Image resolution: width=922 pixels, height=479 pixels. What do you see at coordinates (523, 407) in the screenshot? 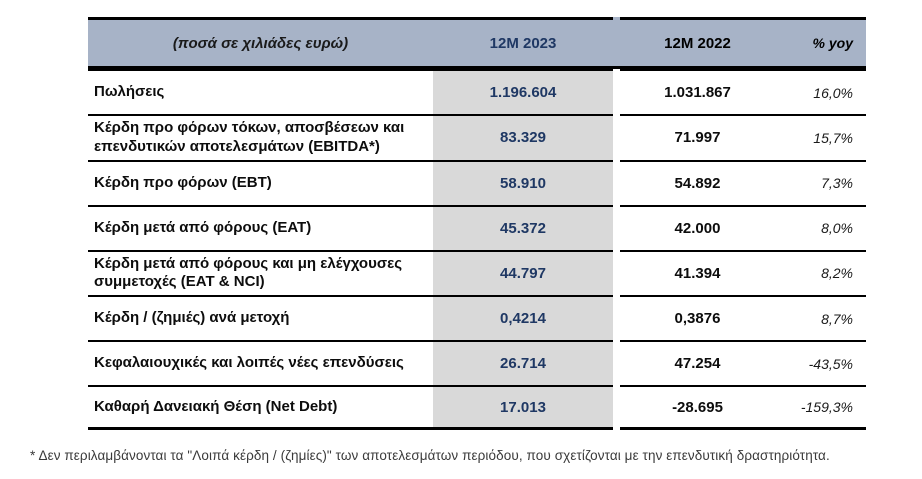
I see `value-12m-2023: 17.013` at bounding box center [523, 407].